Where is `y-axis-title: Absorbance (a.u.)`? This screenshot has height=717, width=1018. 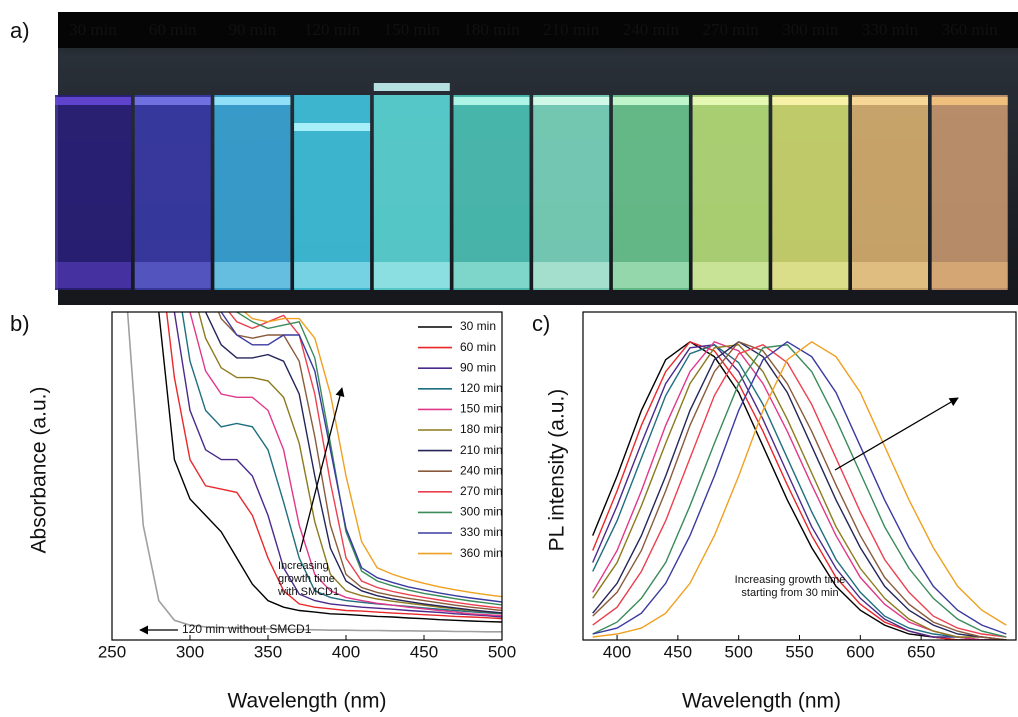
y-axis-title: Absorbance (a.u.) is located at coordinates (39, 470).